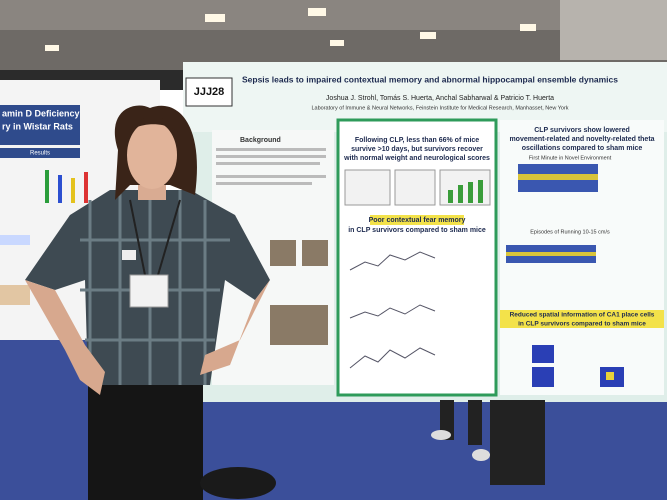 This screenshot has width=667, height=500. I want to click on left-poster-banner, so click(40, 125).